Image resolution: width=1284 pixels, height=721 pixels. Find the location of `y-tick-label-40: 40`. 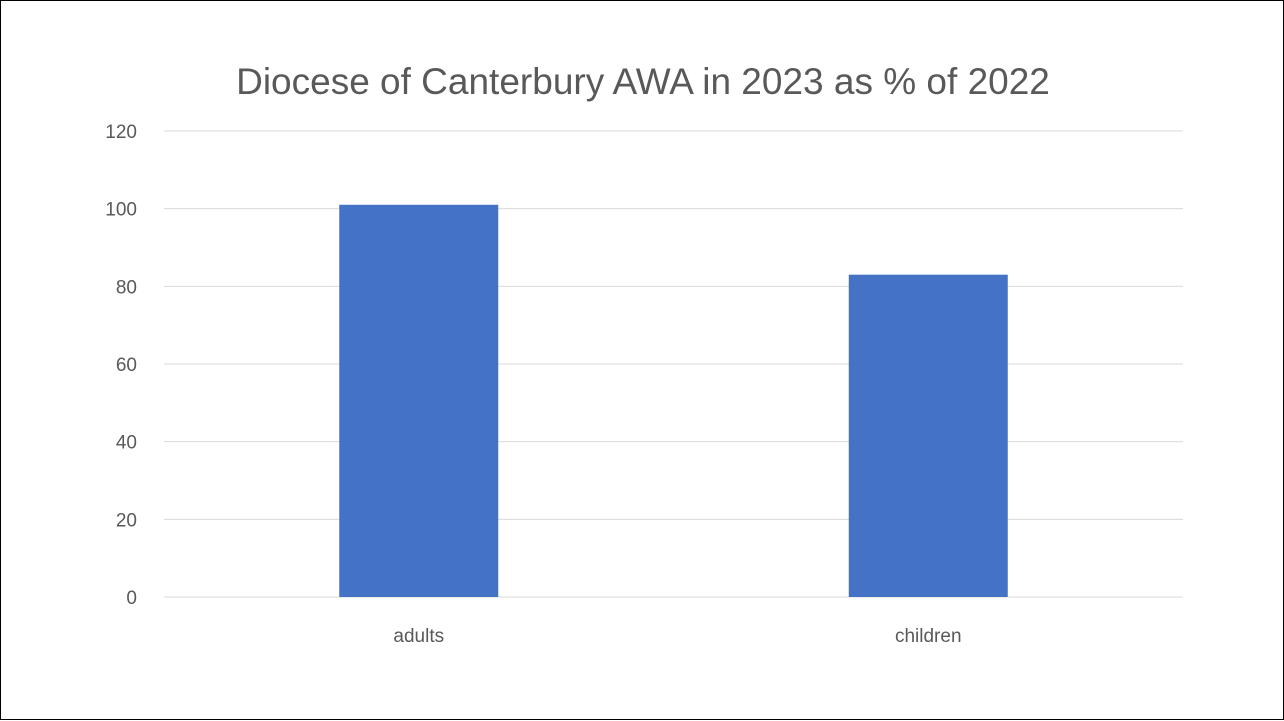

y-tick-label-40: 40 is located at coordinates (126, 443).